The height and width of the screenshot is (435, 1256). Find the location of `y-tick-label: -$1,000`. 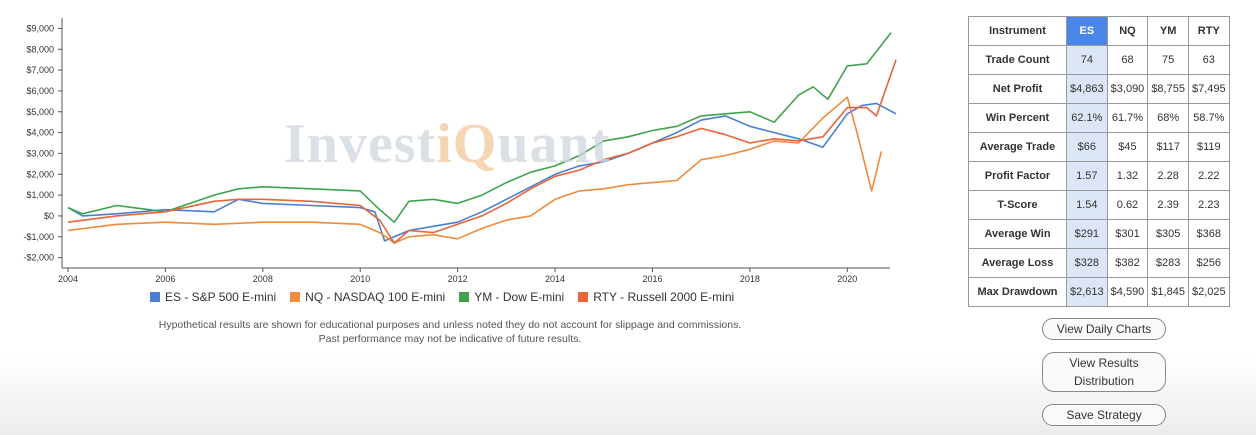

y-tick-label: -$1,000 is located at coordinates (38, 237).